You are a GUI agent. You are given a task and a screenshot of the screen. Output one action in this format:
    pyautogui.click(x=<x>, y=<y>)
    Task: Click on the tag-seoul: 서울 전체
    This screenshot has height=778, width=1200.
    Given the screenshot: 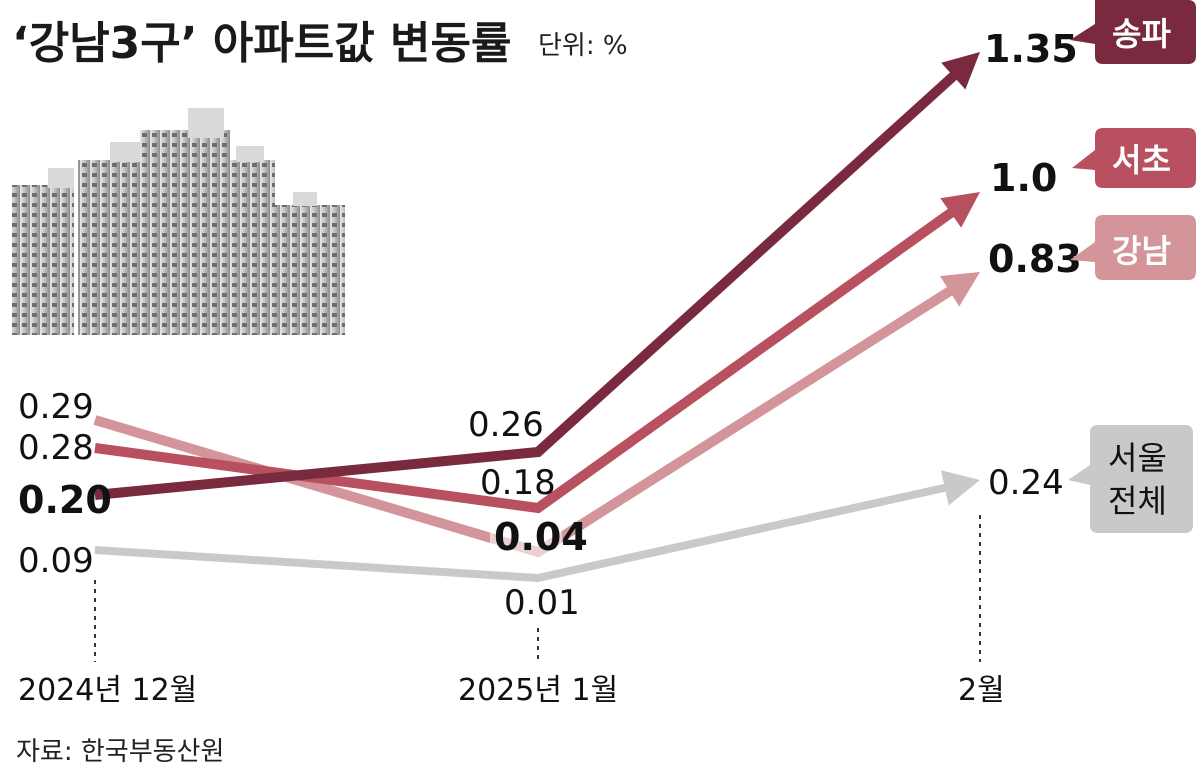 What is the action you would take?
    pyautogui.click(x=1130, y=479)
    